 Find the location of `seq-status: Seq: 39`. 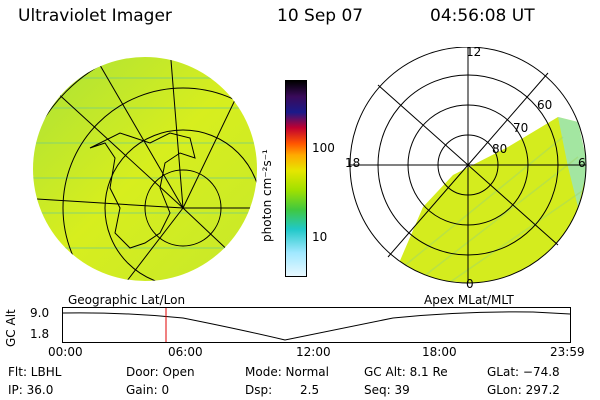

seq-status: Seq: 39 is located at coordinates (387, 390).